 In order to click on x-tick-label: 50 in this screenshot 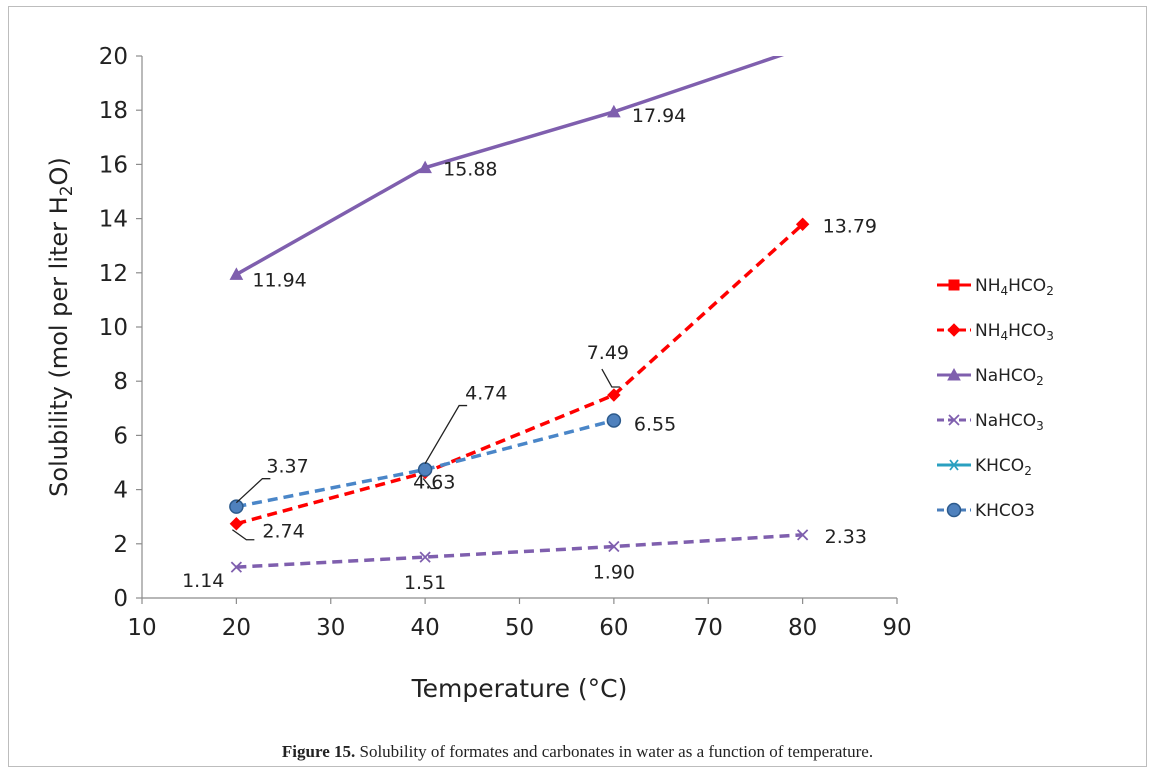, I will do `click(519, 628)`.